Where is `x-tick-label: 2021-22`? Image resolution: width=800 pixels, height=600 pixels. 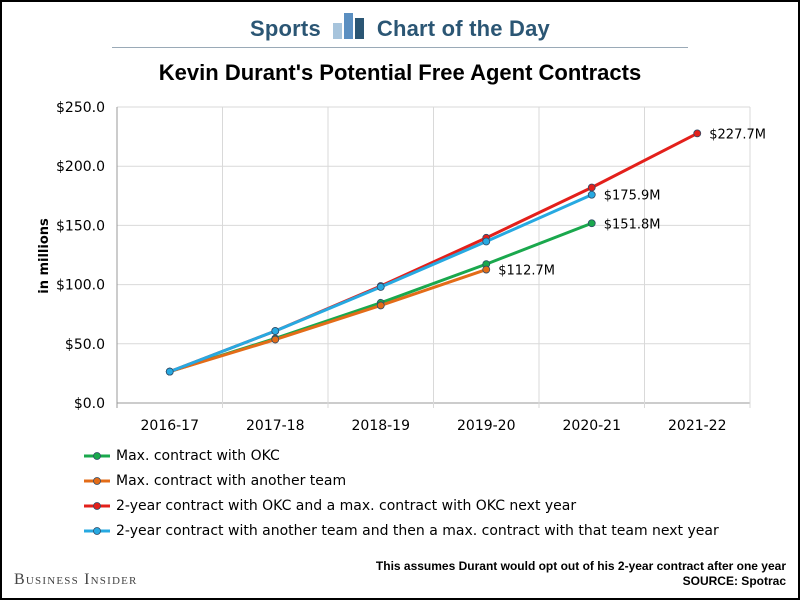
x-tick-label: 2021-22 is located at coordinates (697, 426).